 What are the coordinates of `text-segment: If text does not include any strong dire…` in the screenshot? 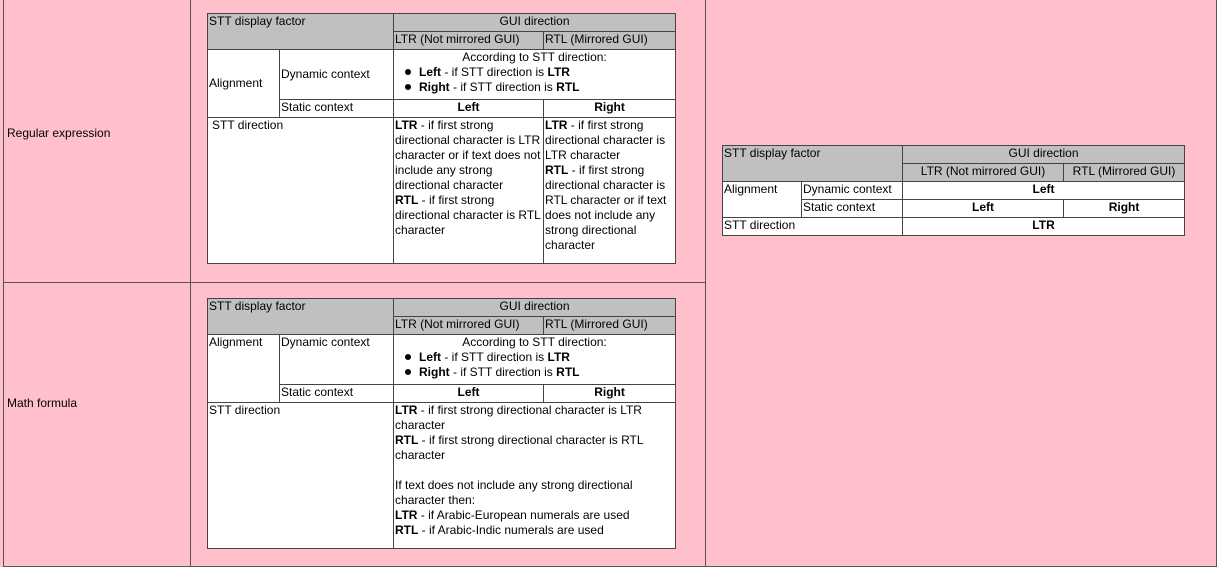 It's located at (514, 492).